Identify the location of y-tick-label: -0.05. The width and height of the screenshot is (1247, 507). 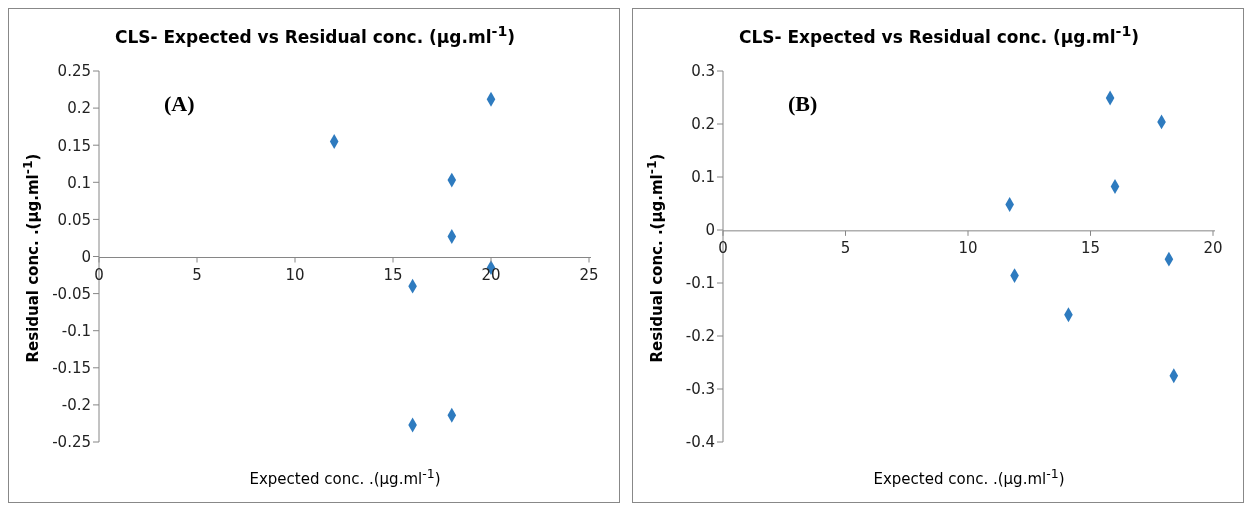
(71, 293).